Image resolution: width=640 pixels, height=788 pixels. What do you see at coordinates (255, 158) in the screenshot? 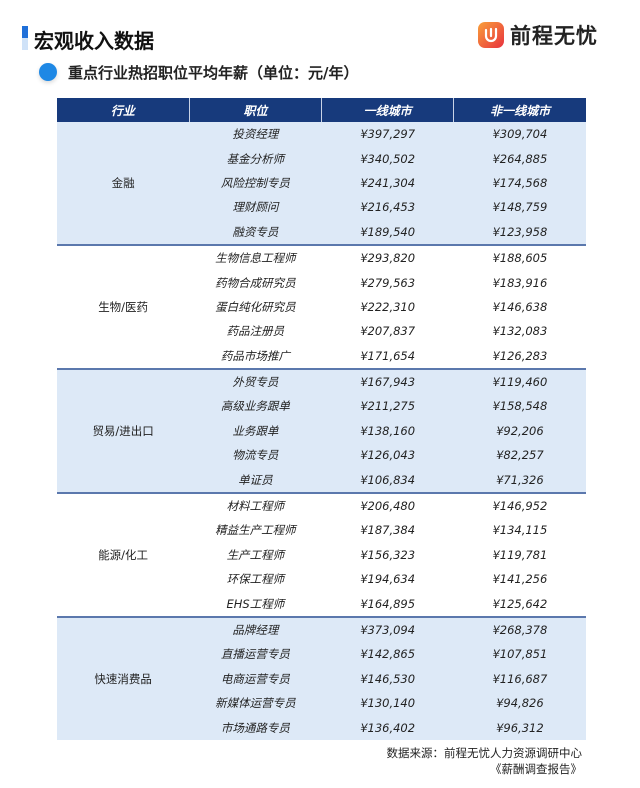
I see `position-cell: 基金分析师` at bounding box center [255, 158].